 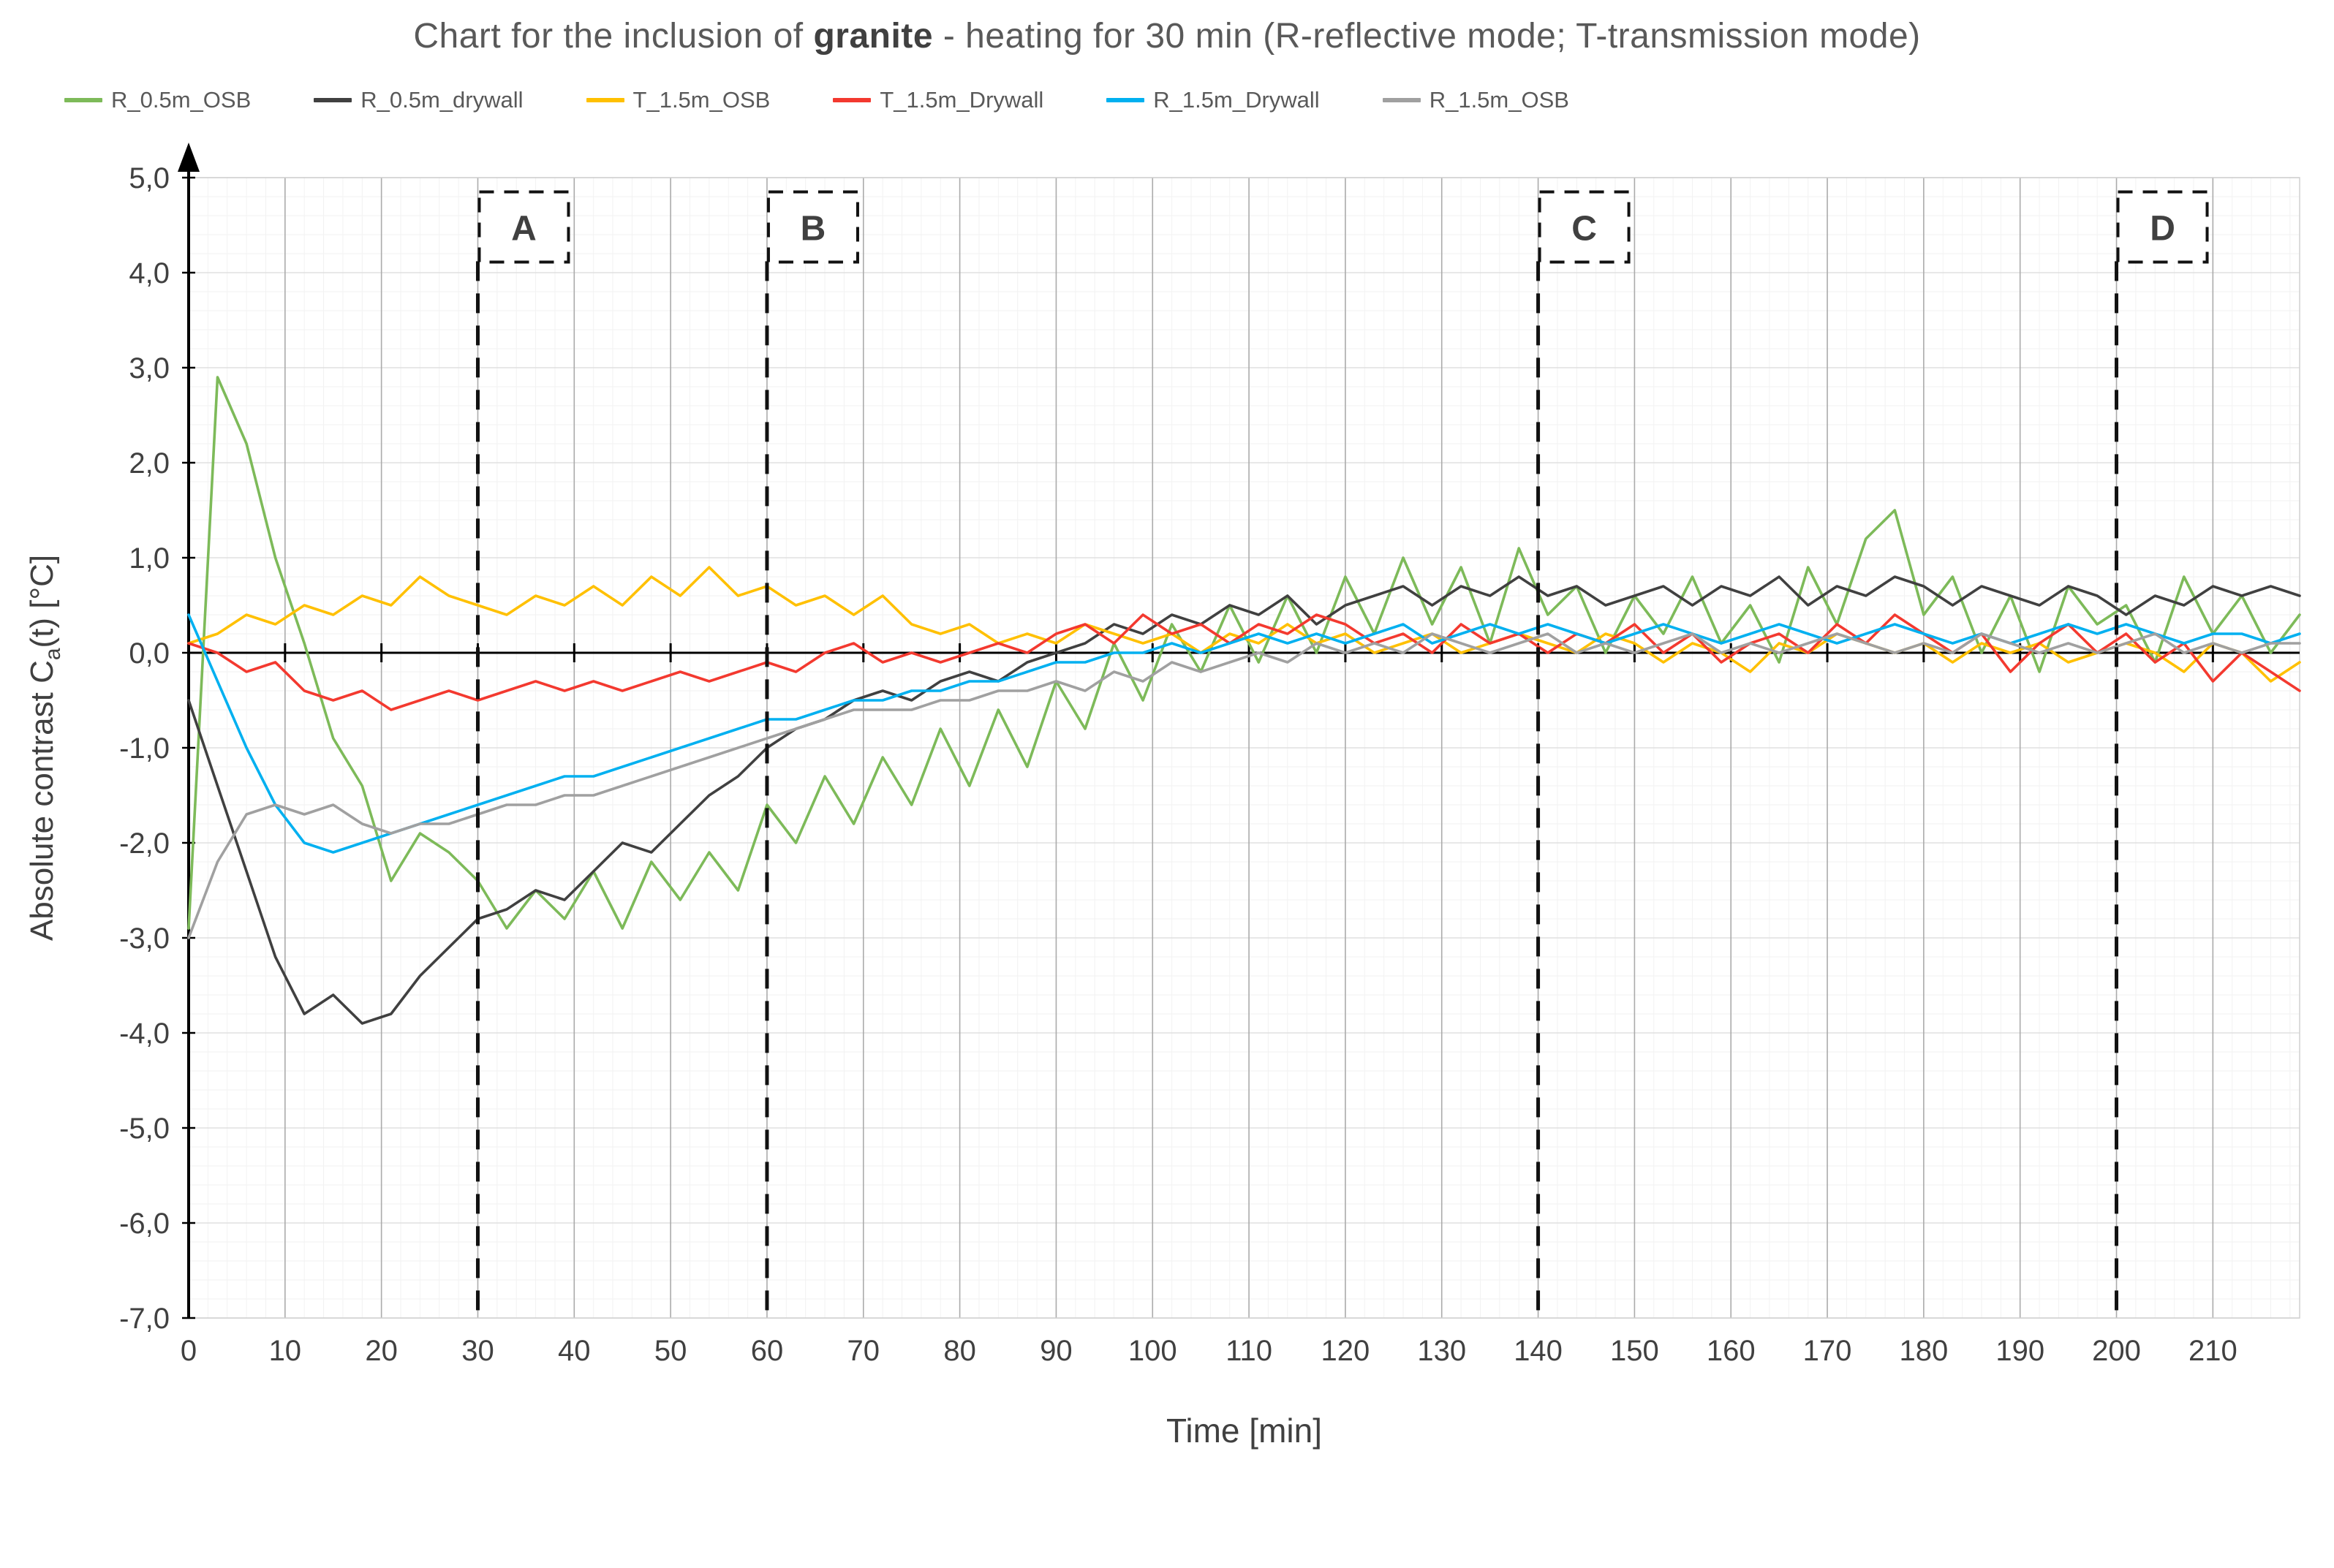 What do you see at coordinates (1499, 100) in the screenshot?
I see `legend-label: R_1.5m_OSB` at bounding box center [1499, 100].